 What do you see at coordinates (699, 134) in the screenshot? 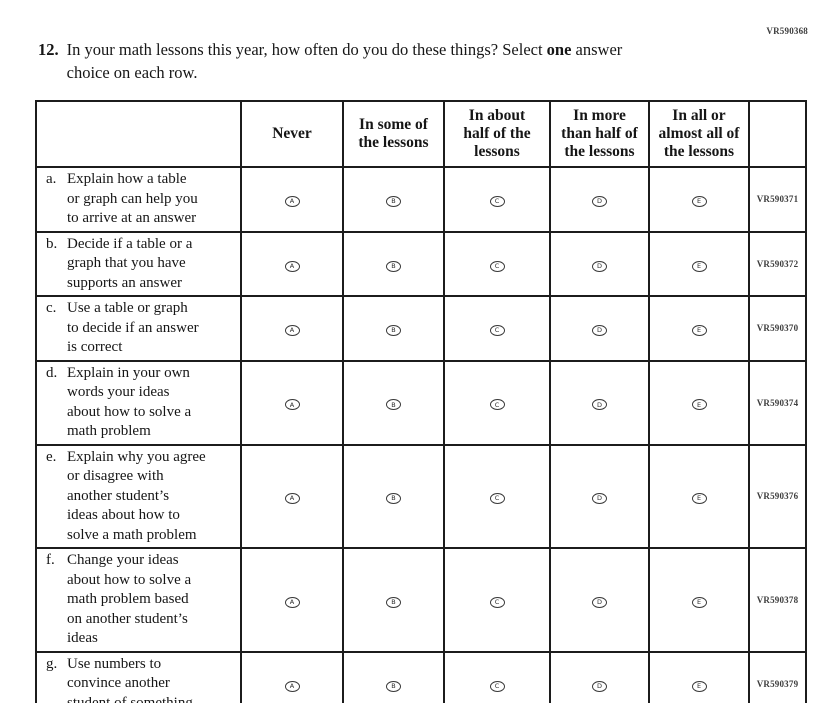
I see `header-cell-all-lessons: In all or almost all of the lessons` at bounding box center [699, 134].